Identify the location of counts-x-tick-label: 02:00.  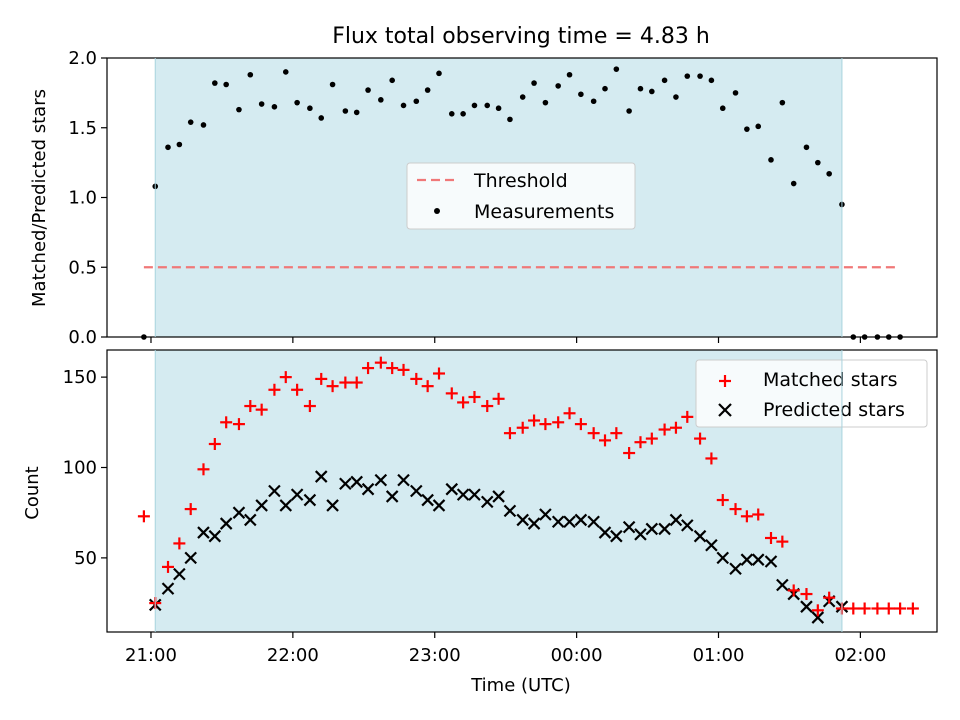
(860, 655).